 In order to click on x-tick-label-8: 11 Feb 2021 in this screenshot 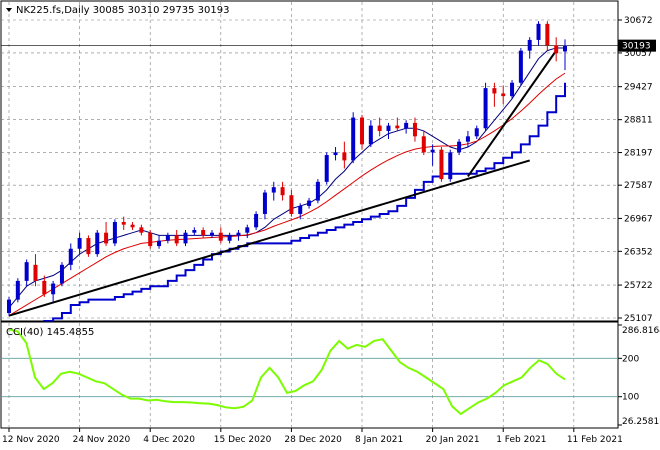, I will do `click(595, 440)`.